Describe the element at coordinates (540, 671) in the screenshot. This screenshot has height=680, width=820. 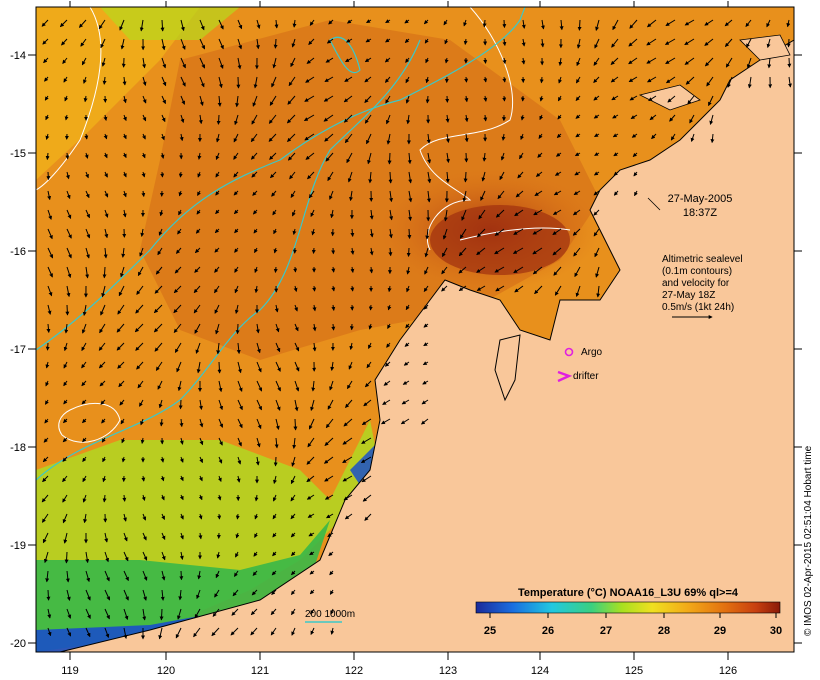
I see `lon-tick-label: 124` at that location.